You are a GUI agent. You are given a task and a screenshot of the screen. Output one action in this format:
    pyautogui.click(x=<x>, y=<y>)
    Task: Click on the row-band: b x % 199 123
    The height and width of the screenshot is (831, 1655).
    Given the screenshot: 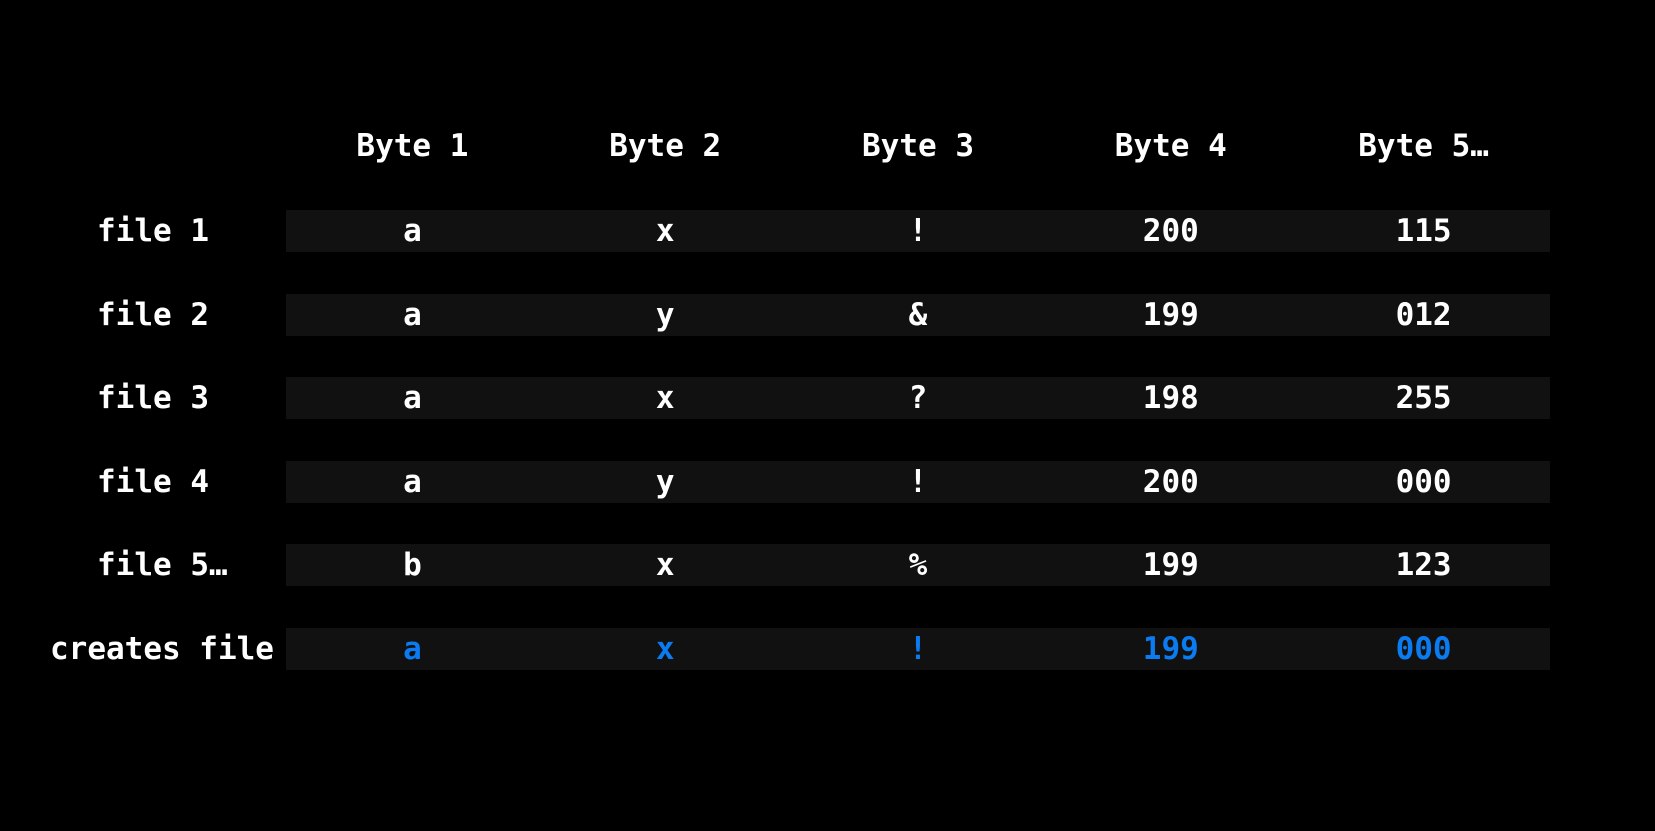 What is the action you would take?
    pyautogui.click(x=918, y=565)
    